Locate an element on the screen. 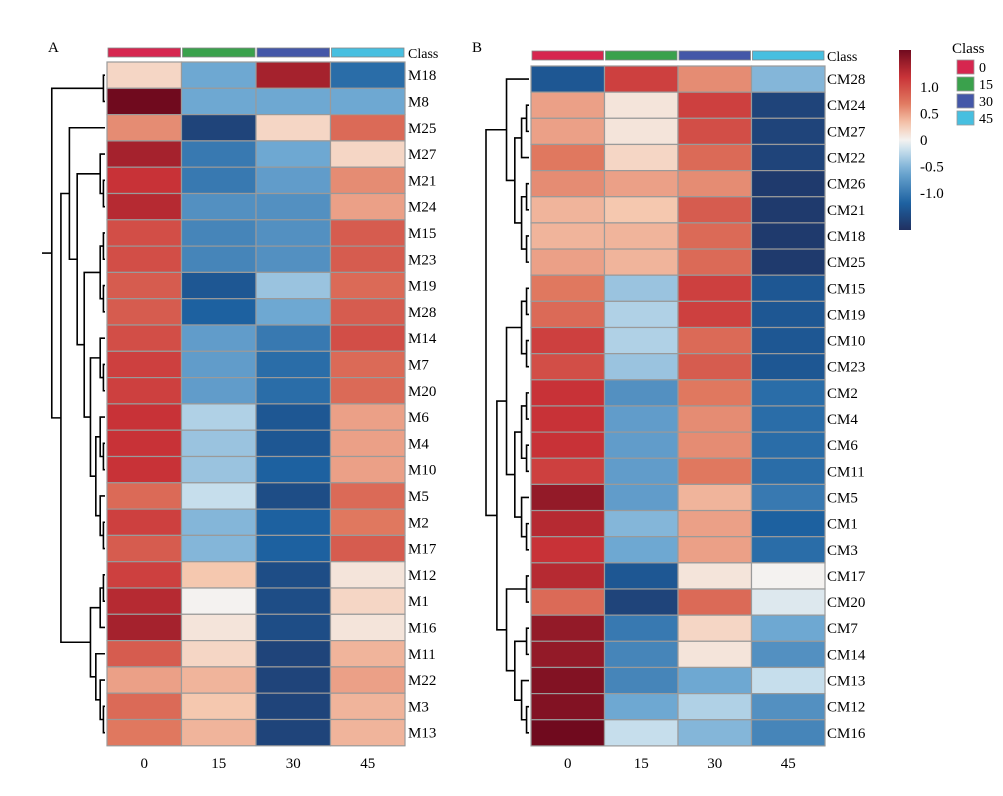 The image size is (1003, 796). legend: 1.0 0.5 0 -0.5 -1.0 Class 0 15 30 45 is located at coordinates (946, 135).